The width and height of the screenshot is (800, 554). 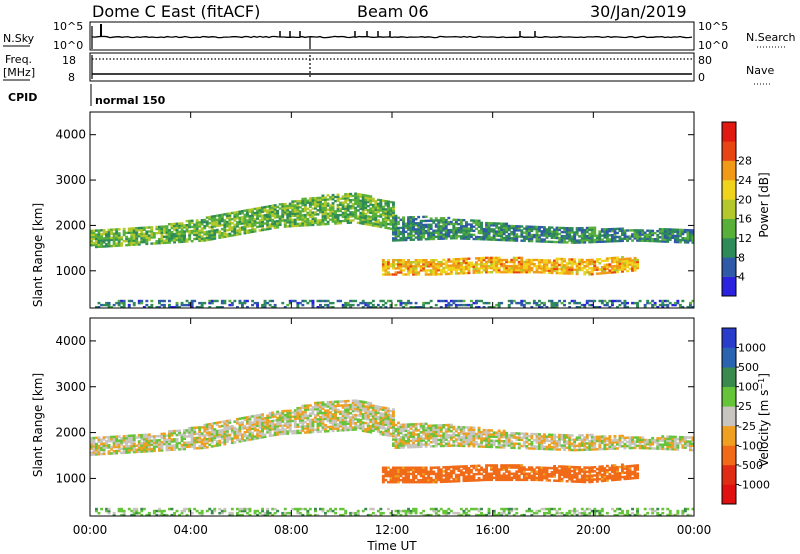 I want to click on power-y-axis-label: Slant Range [km], so click(x=38, y=255).